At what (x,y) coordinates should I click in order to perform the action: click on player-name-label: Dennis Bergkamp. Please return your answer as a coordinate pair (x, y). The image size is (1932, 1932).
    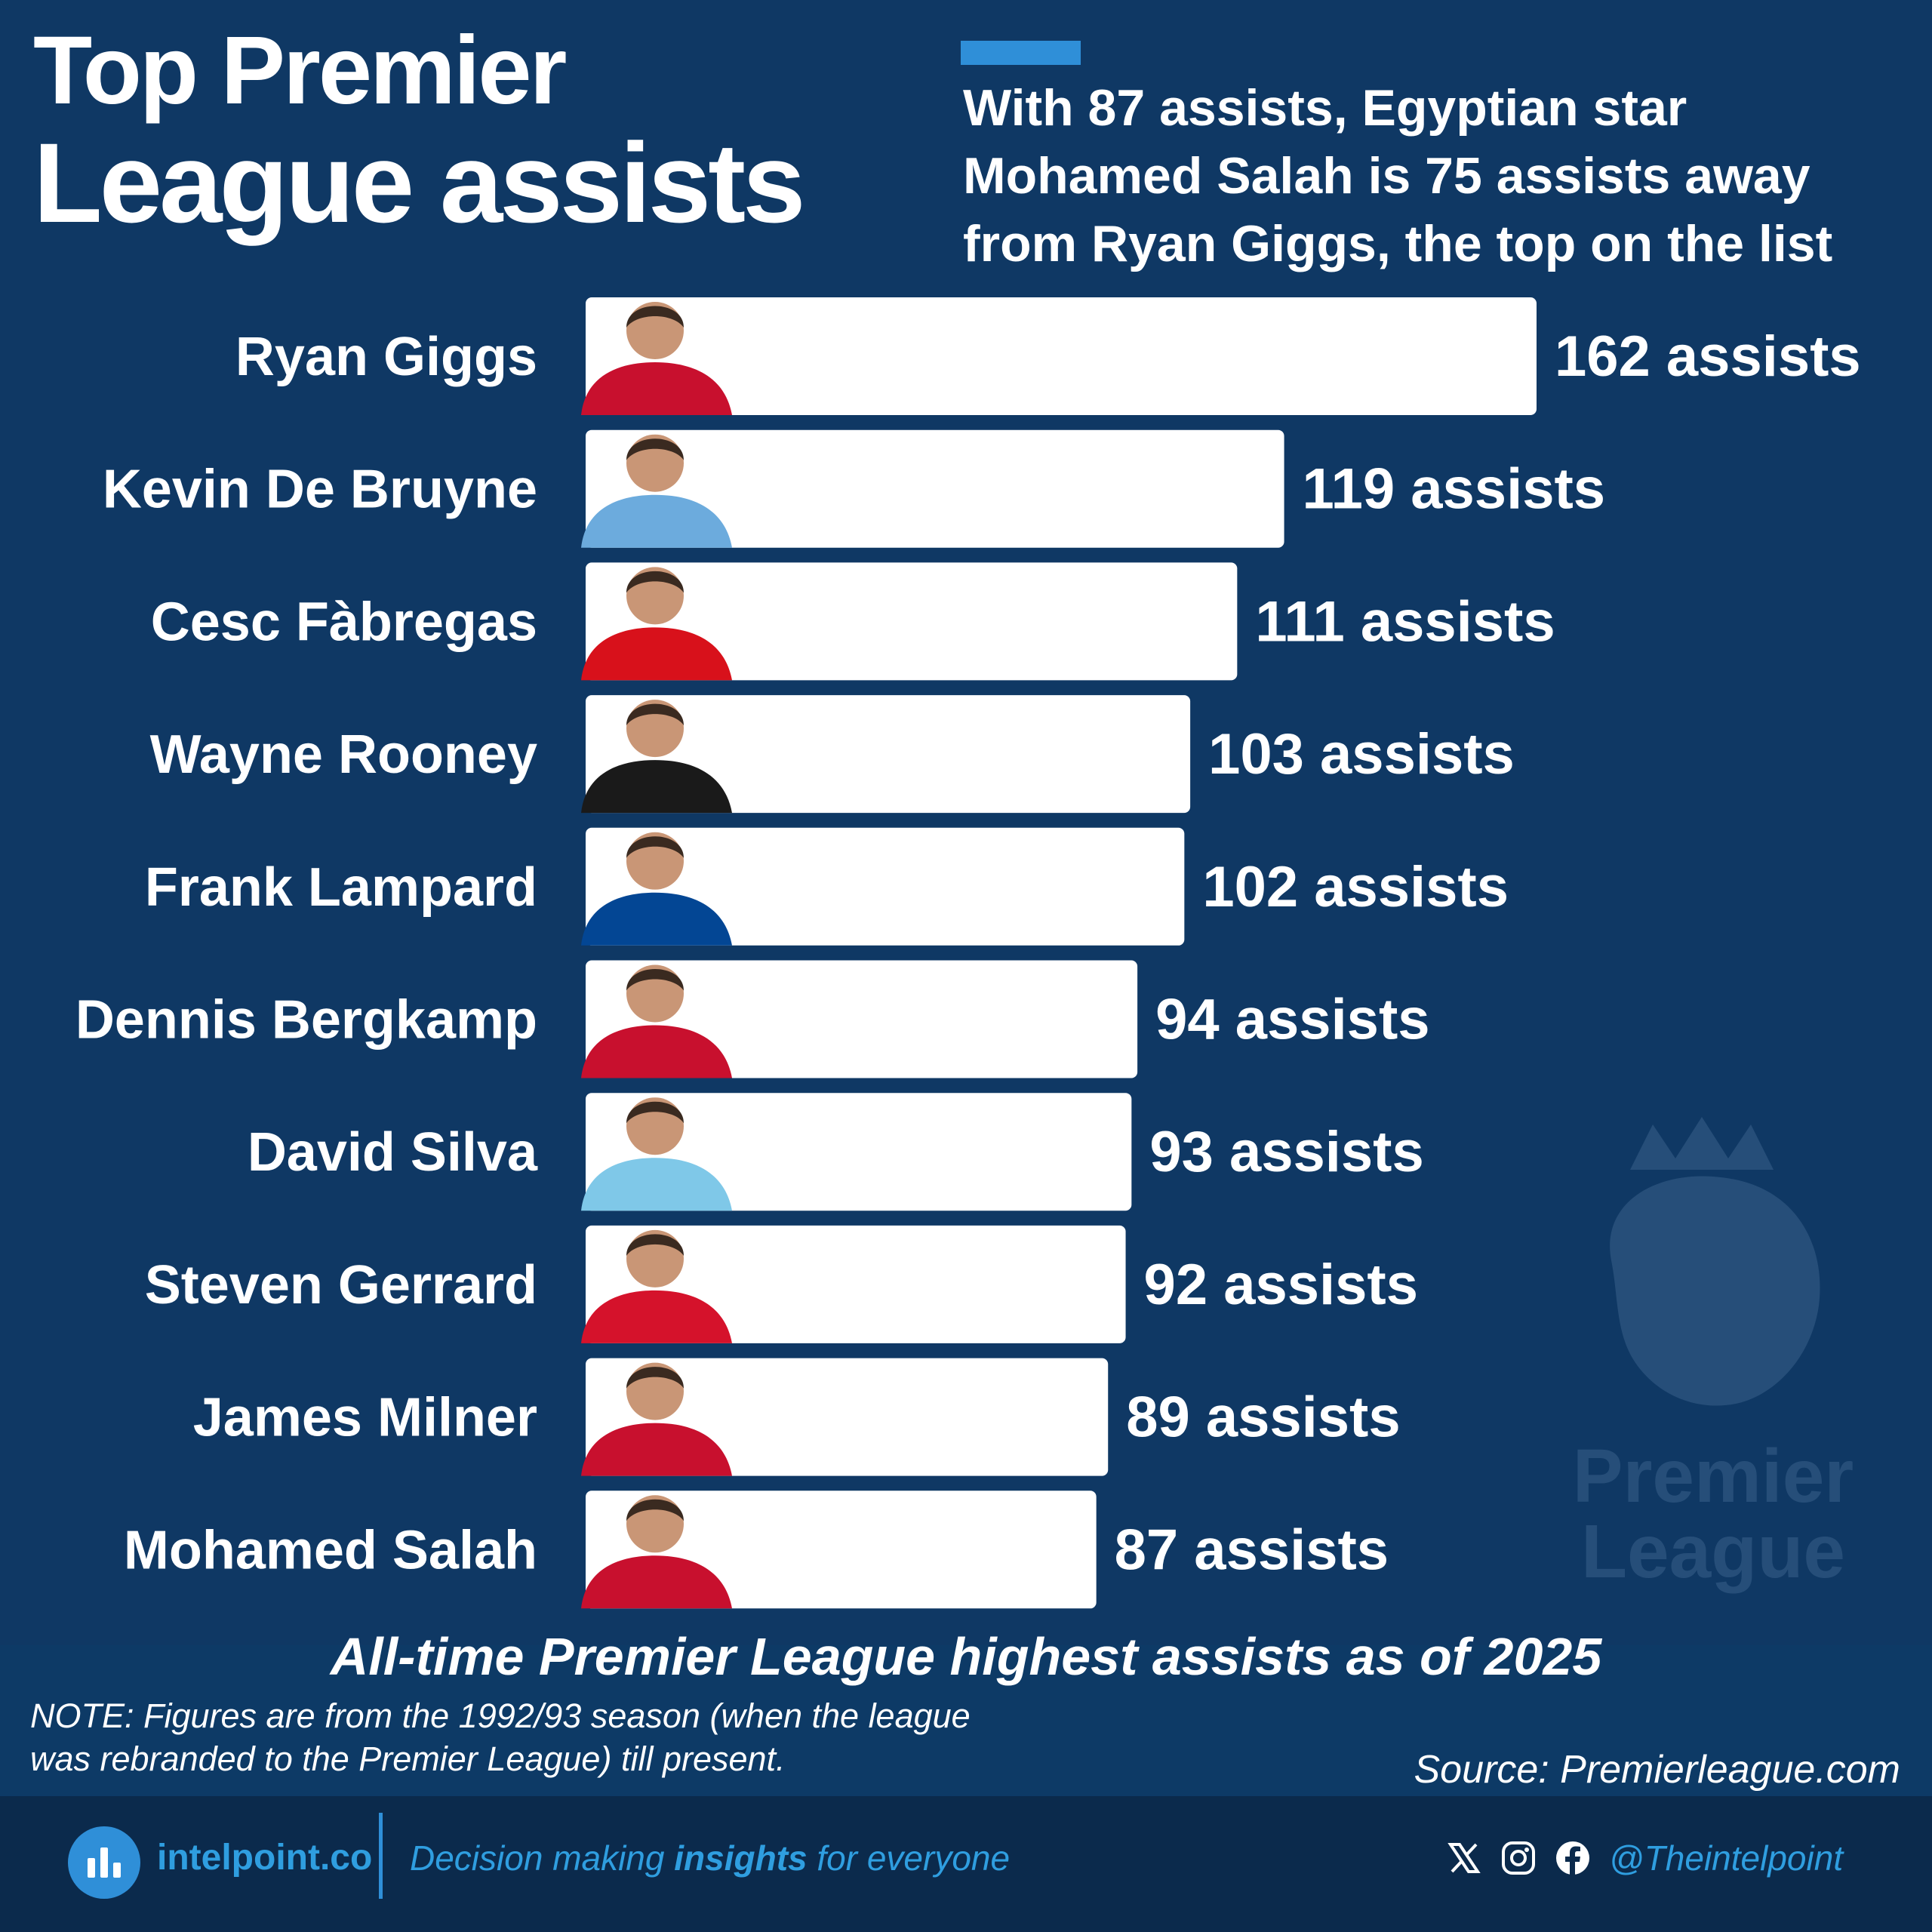
    Looking at the image, I should click on (306, 1020).